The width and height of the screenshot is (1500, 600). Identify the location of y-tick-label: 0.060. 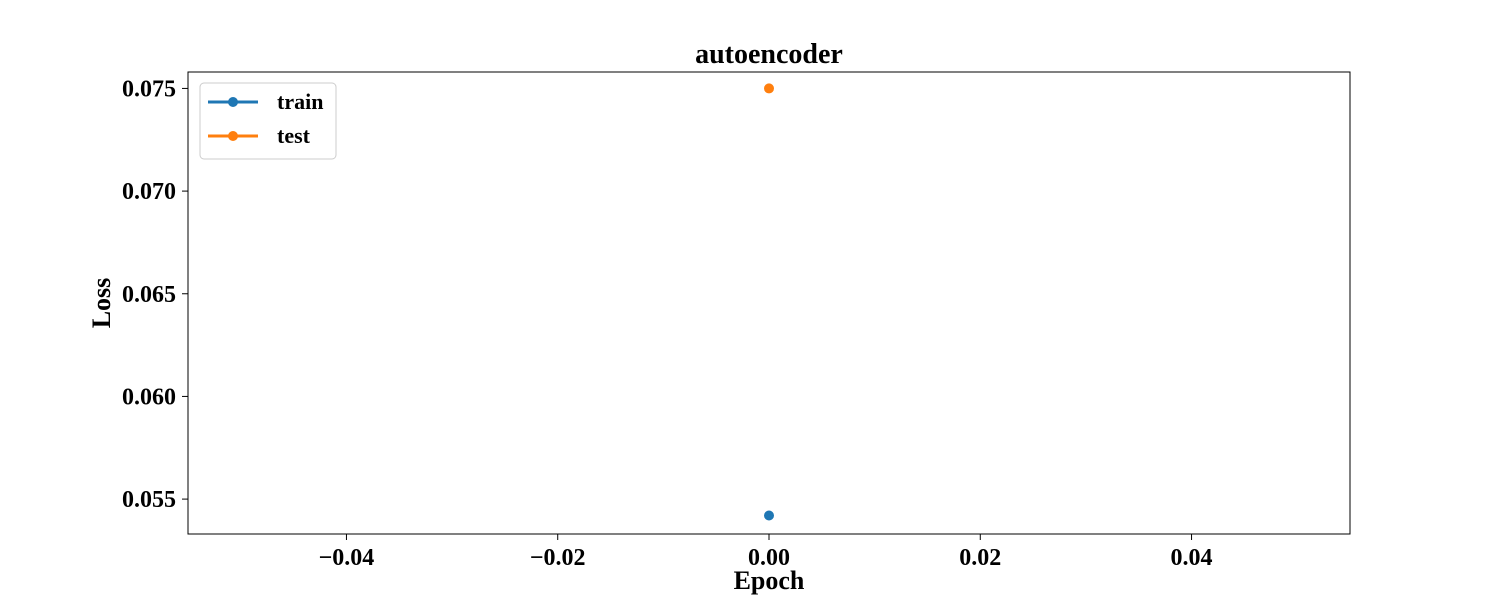
(149, 397).